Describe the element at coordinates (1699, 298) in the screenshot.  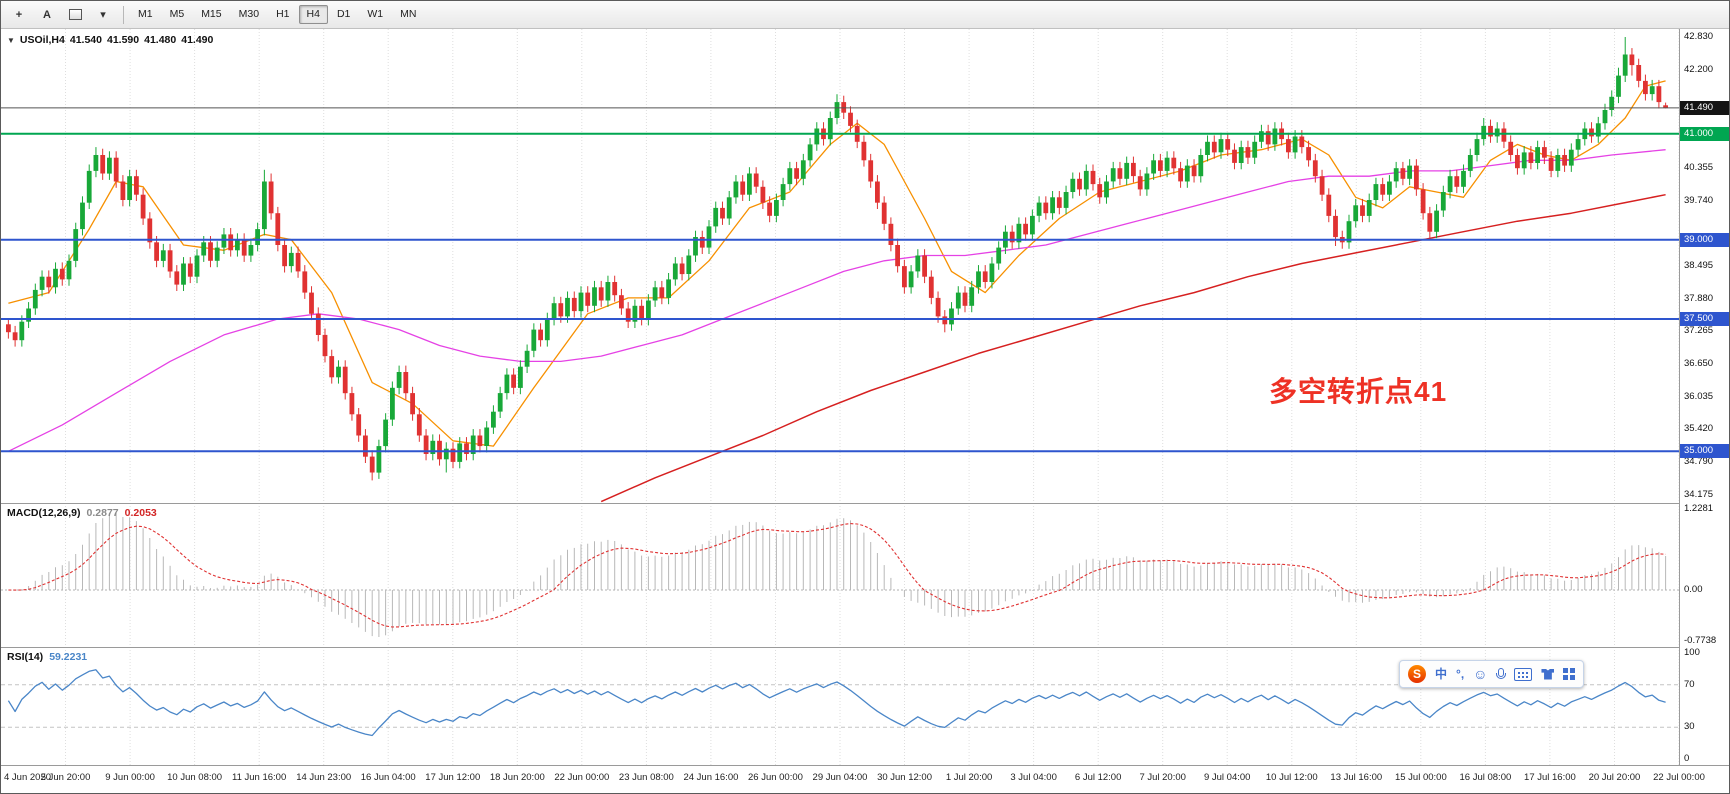
I see `price-tick: 37.880` at that location.